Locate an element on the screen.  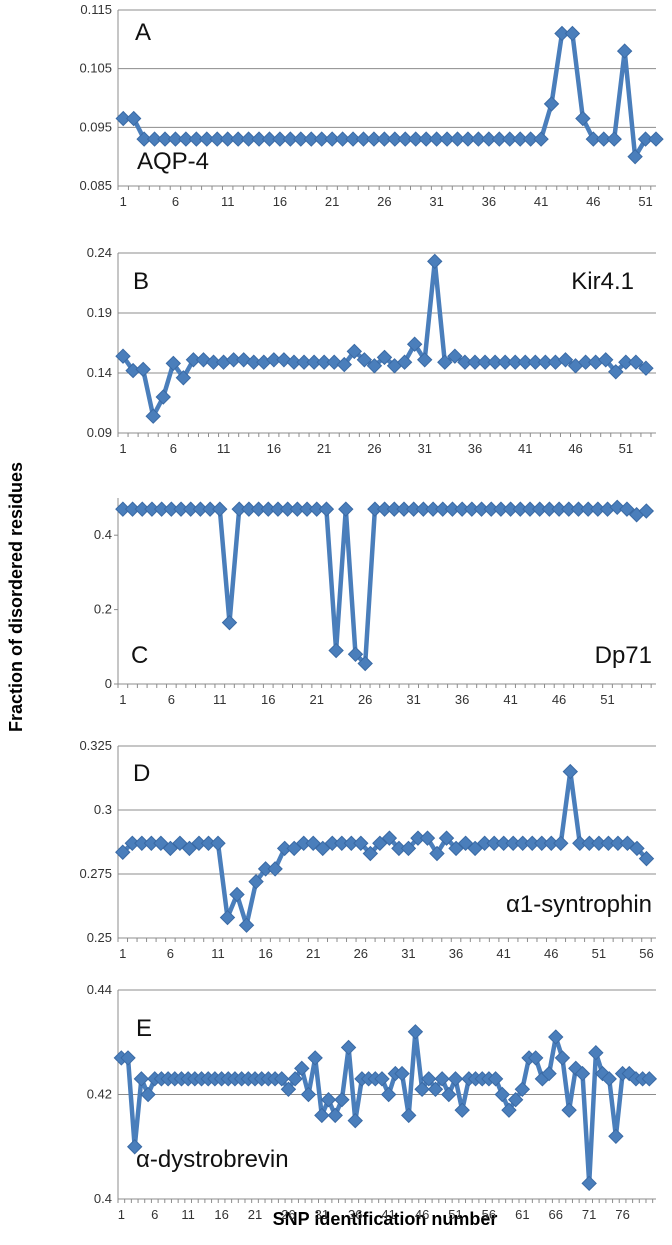
x-tick-label: 41 is located at coordinates (503, 953).